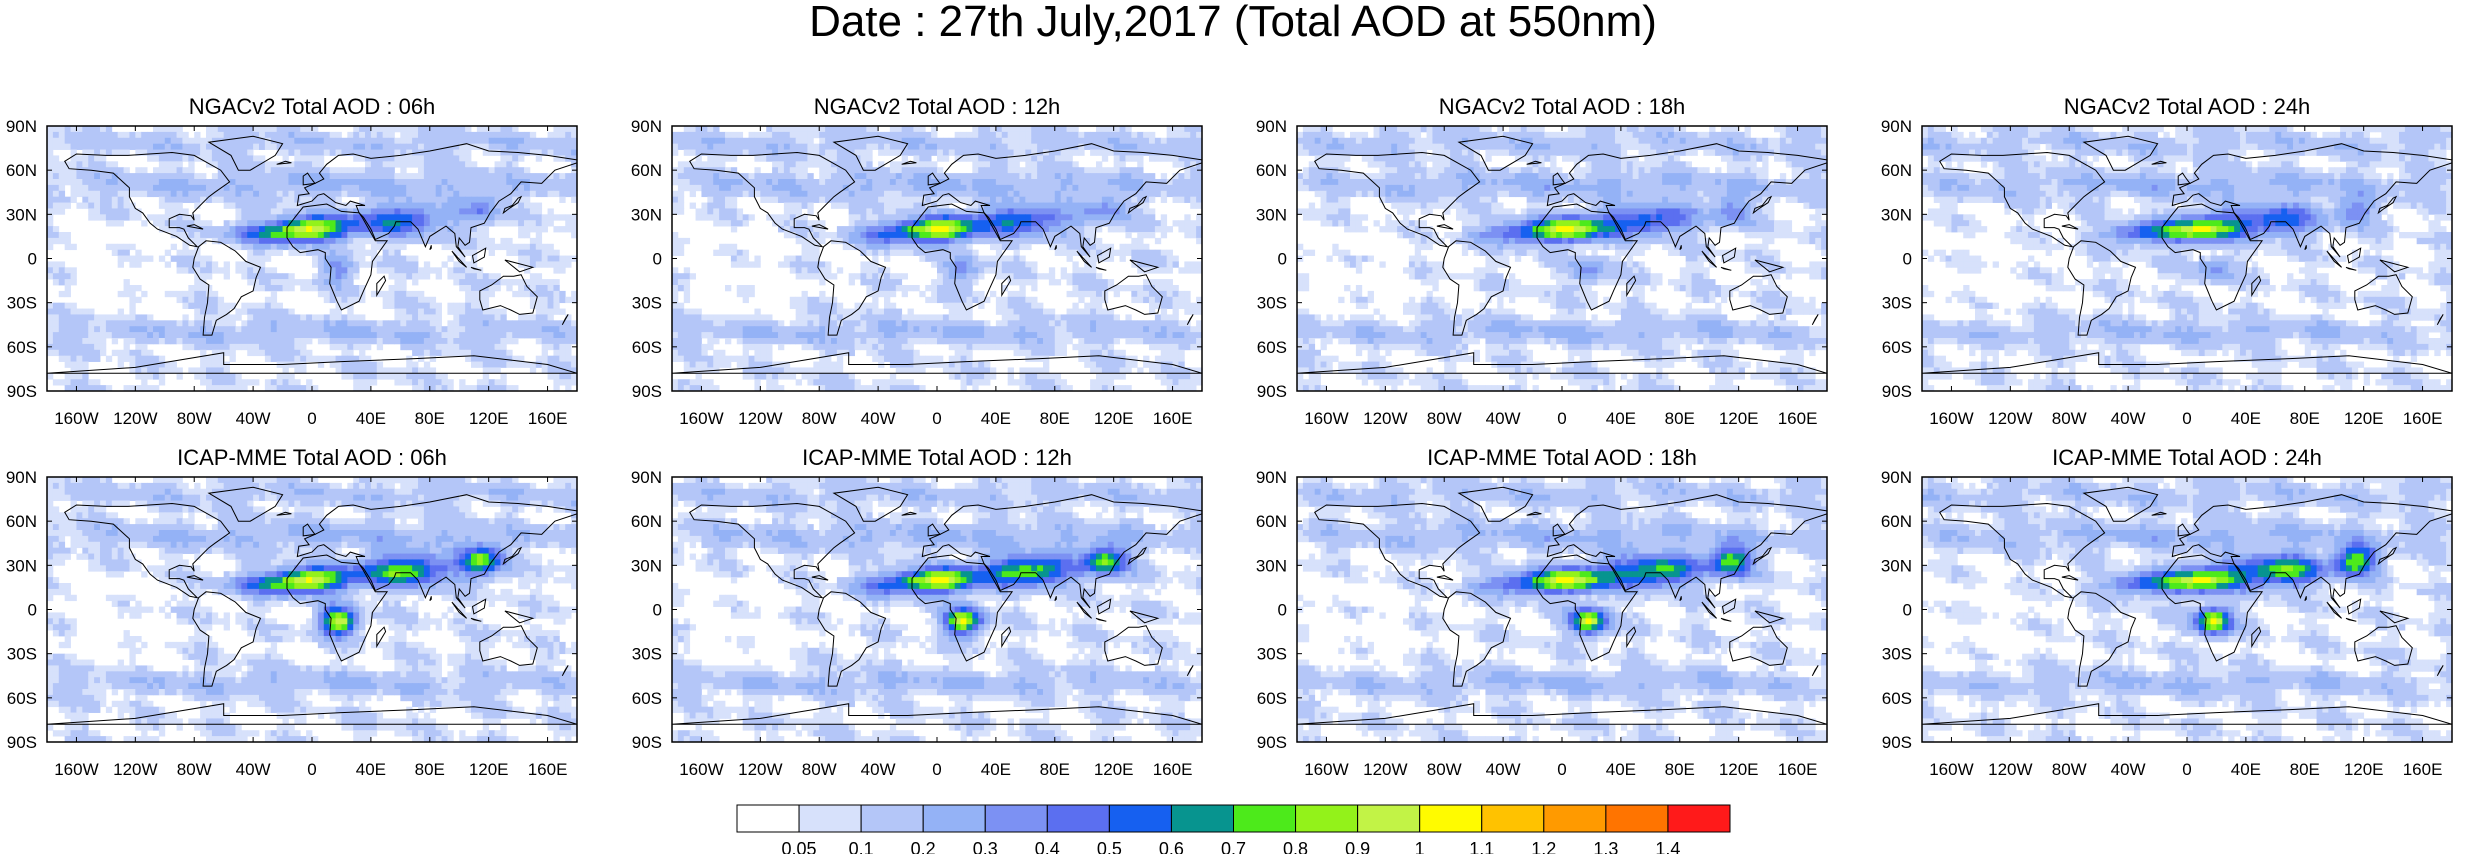 The width and height of the screenshot is (2466, 854). Describe the element at coordinates (2187, 457) in the screenshot. I see `panel-title: ICAP-MME Total AOD : 24h` at that location.